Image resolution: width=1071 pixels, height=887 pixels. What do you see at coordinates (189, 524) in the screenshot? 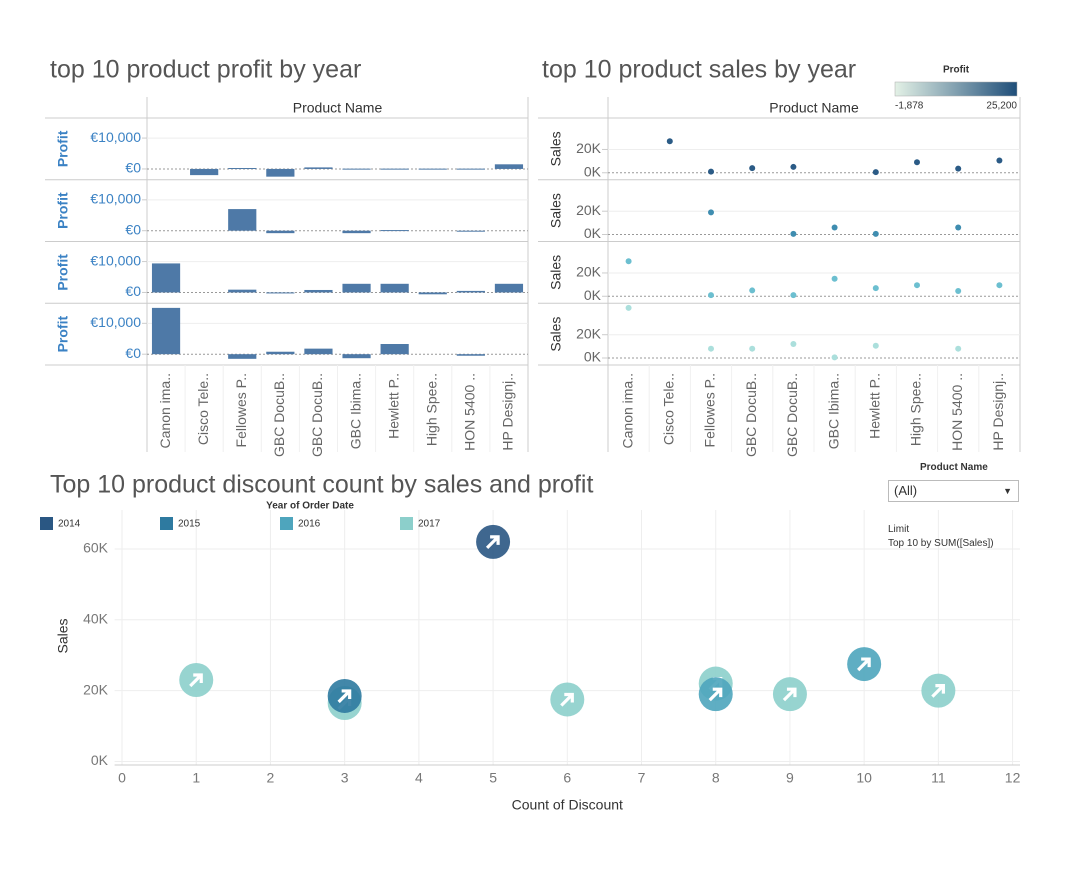
I see `legend-label: 2015` at bounding box center [189, 524].